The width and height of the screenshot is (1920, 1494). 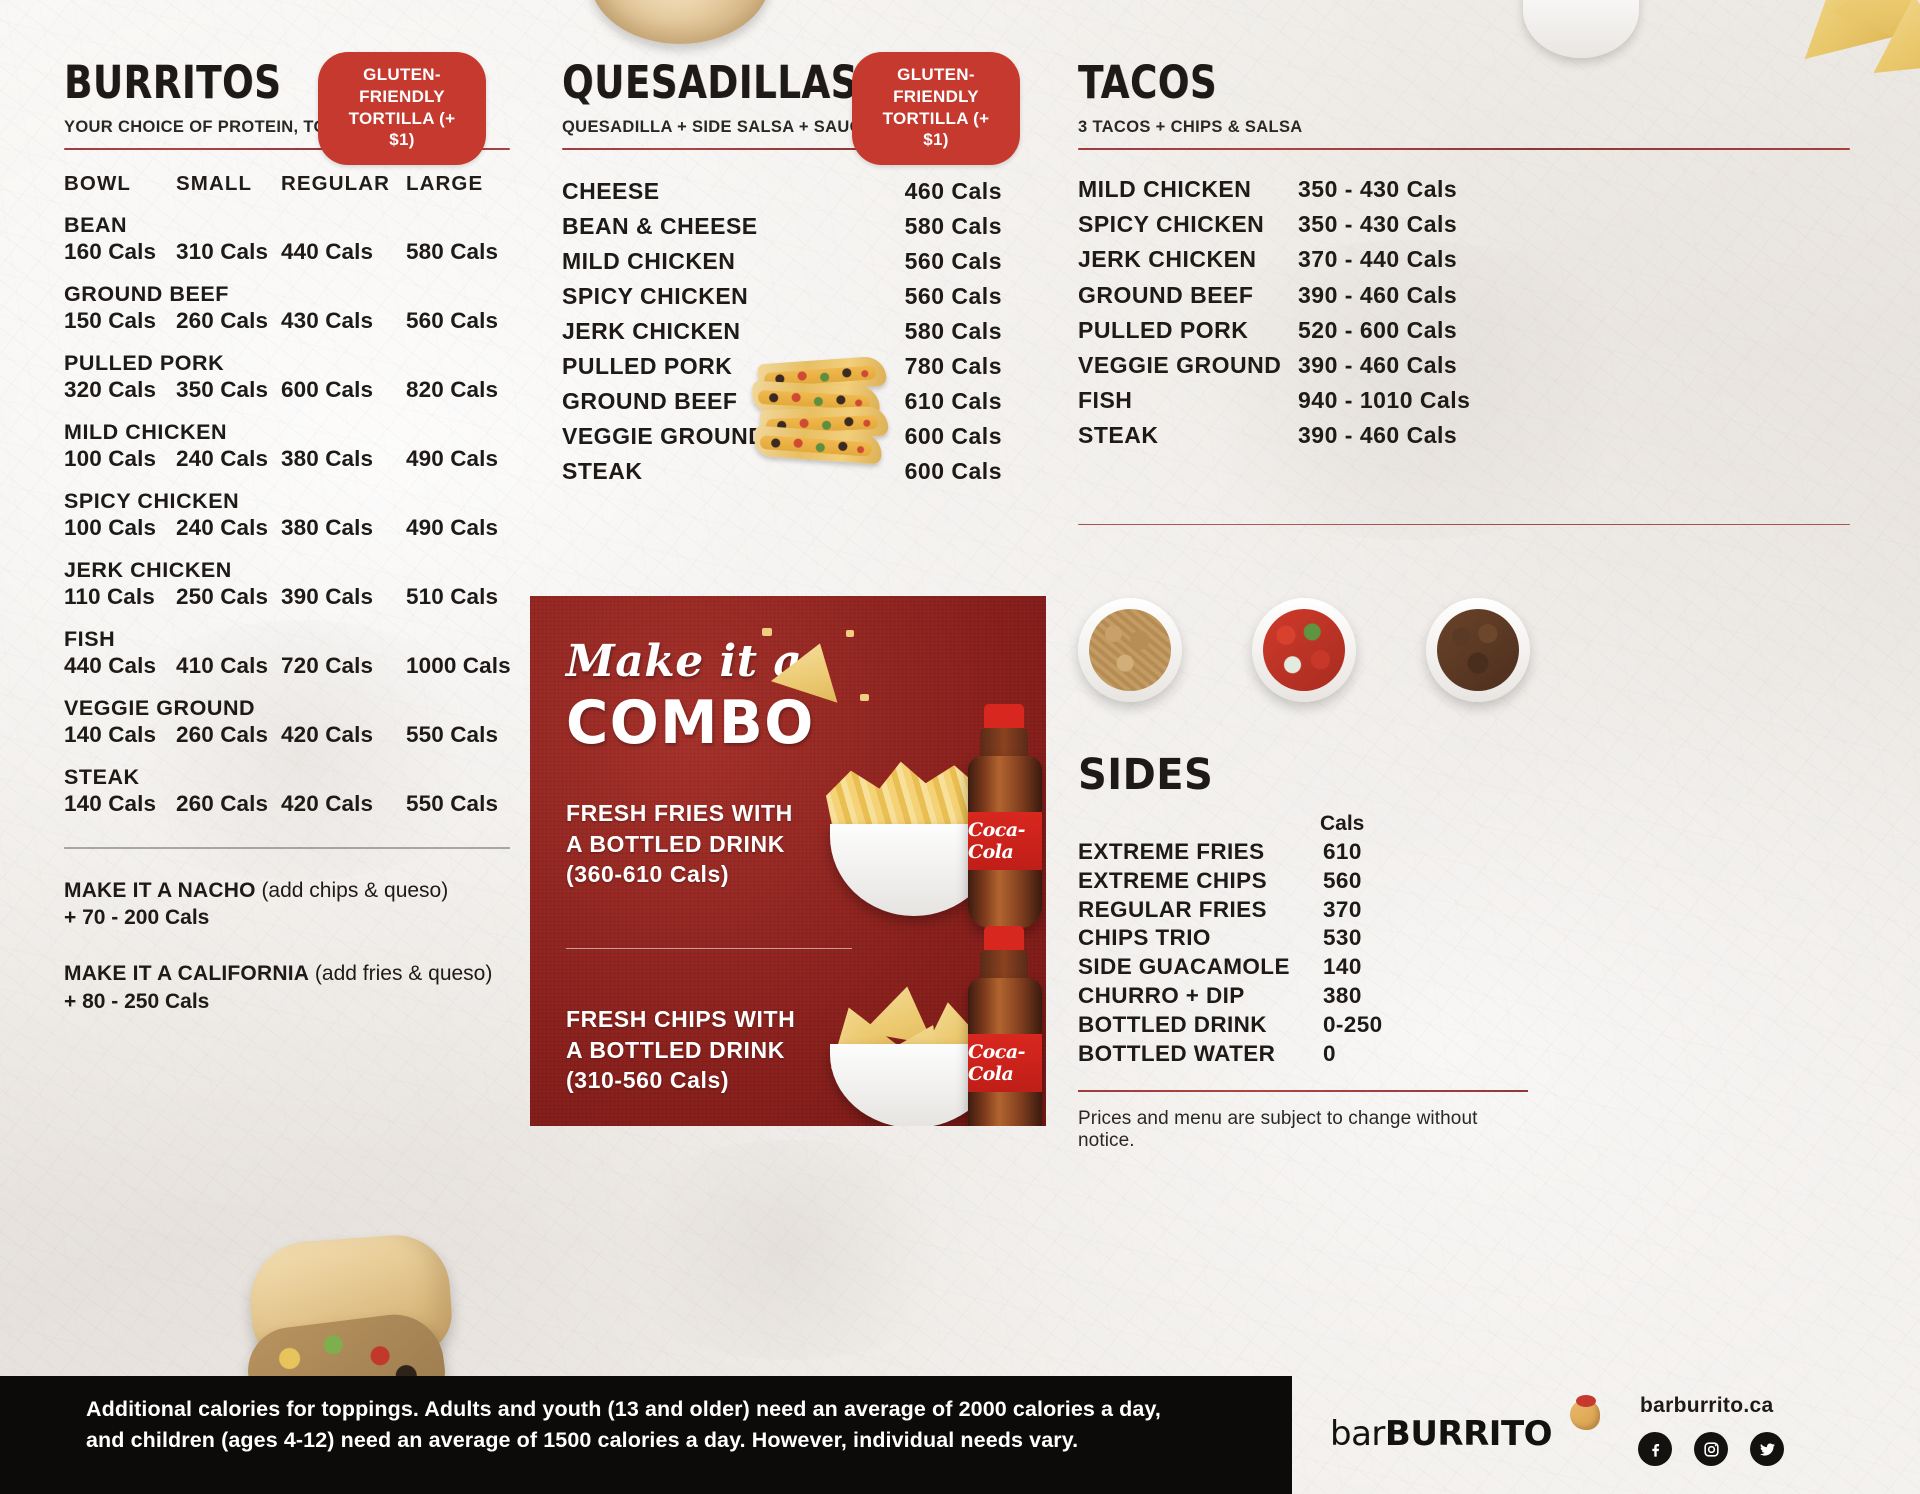 I want to click on row-values: 150 Cals 260 Cals 430 Cals 560 Cals, so click(x=287, y=321).